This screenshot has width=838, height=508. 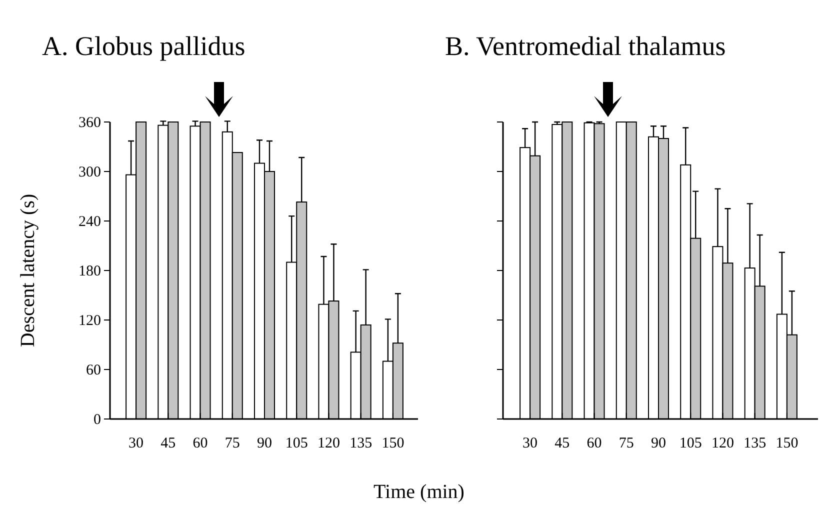 What do you see at coordinates (89, 222) in the screenshot?
I see `y-tick-label: 240` at bounding box center [89, 222].